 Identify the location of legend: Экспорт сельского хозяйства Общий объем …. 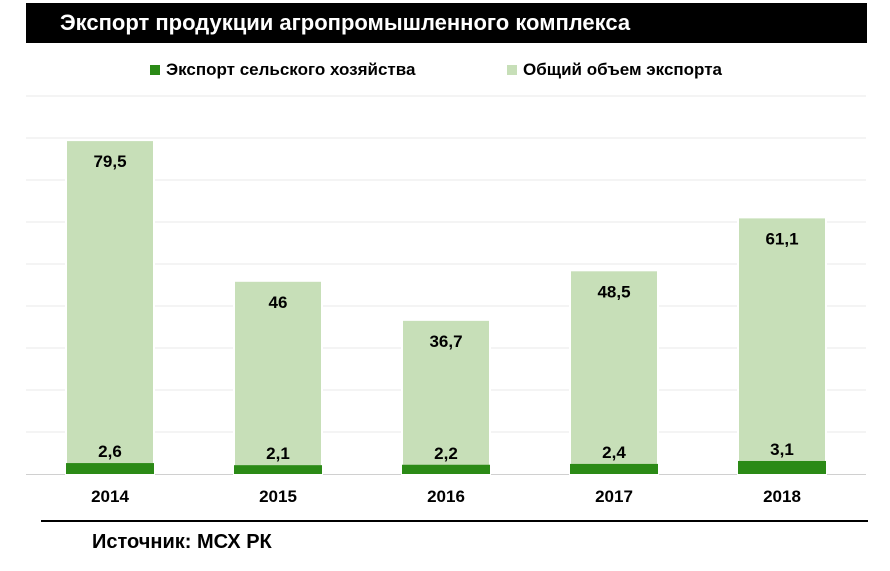
(445, 70).